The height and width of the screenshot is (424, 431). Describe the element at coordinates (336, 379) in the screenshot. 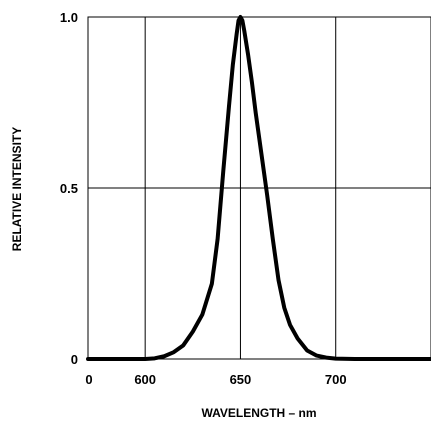

I see `x-tick-label: 700` at that location.